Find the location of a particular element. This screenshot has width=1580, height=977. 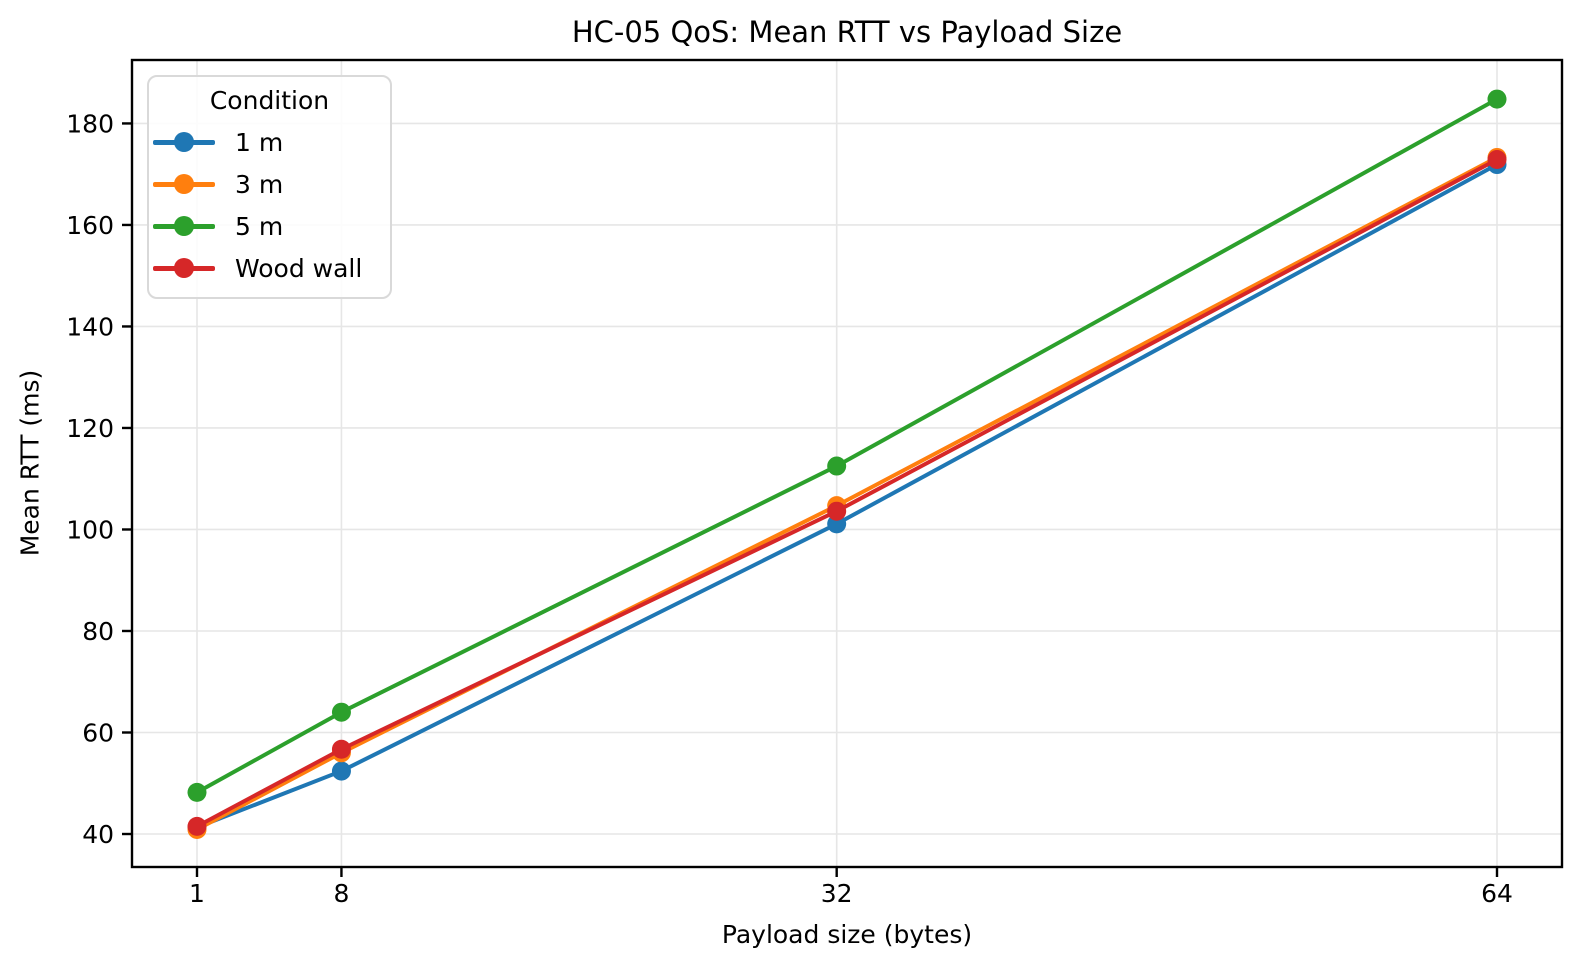

x-tick-label: 32 is located at coordinates (837, 893).